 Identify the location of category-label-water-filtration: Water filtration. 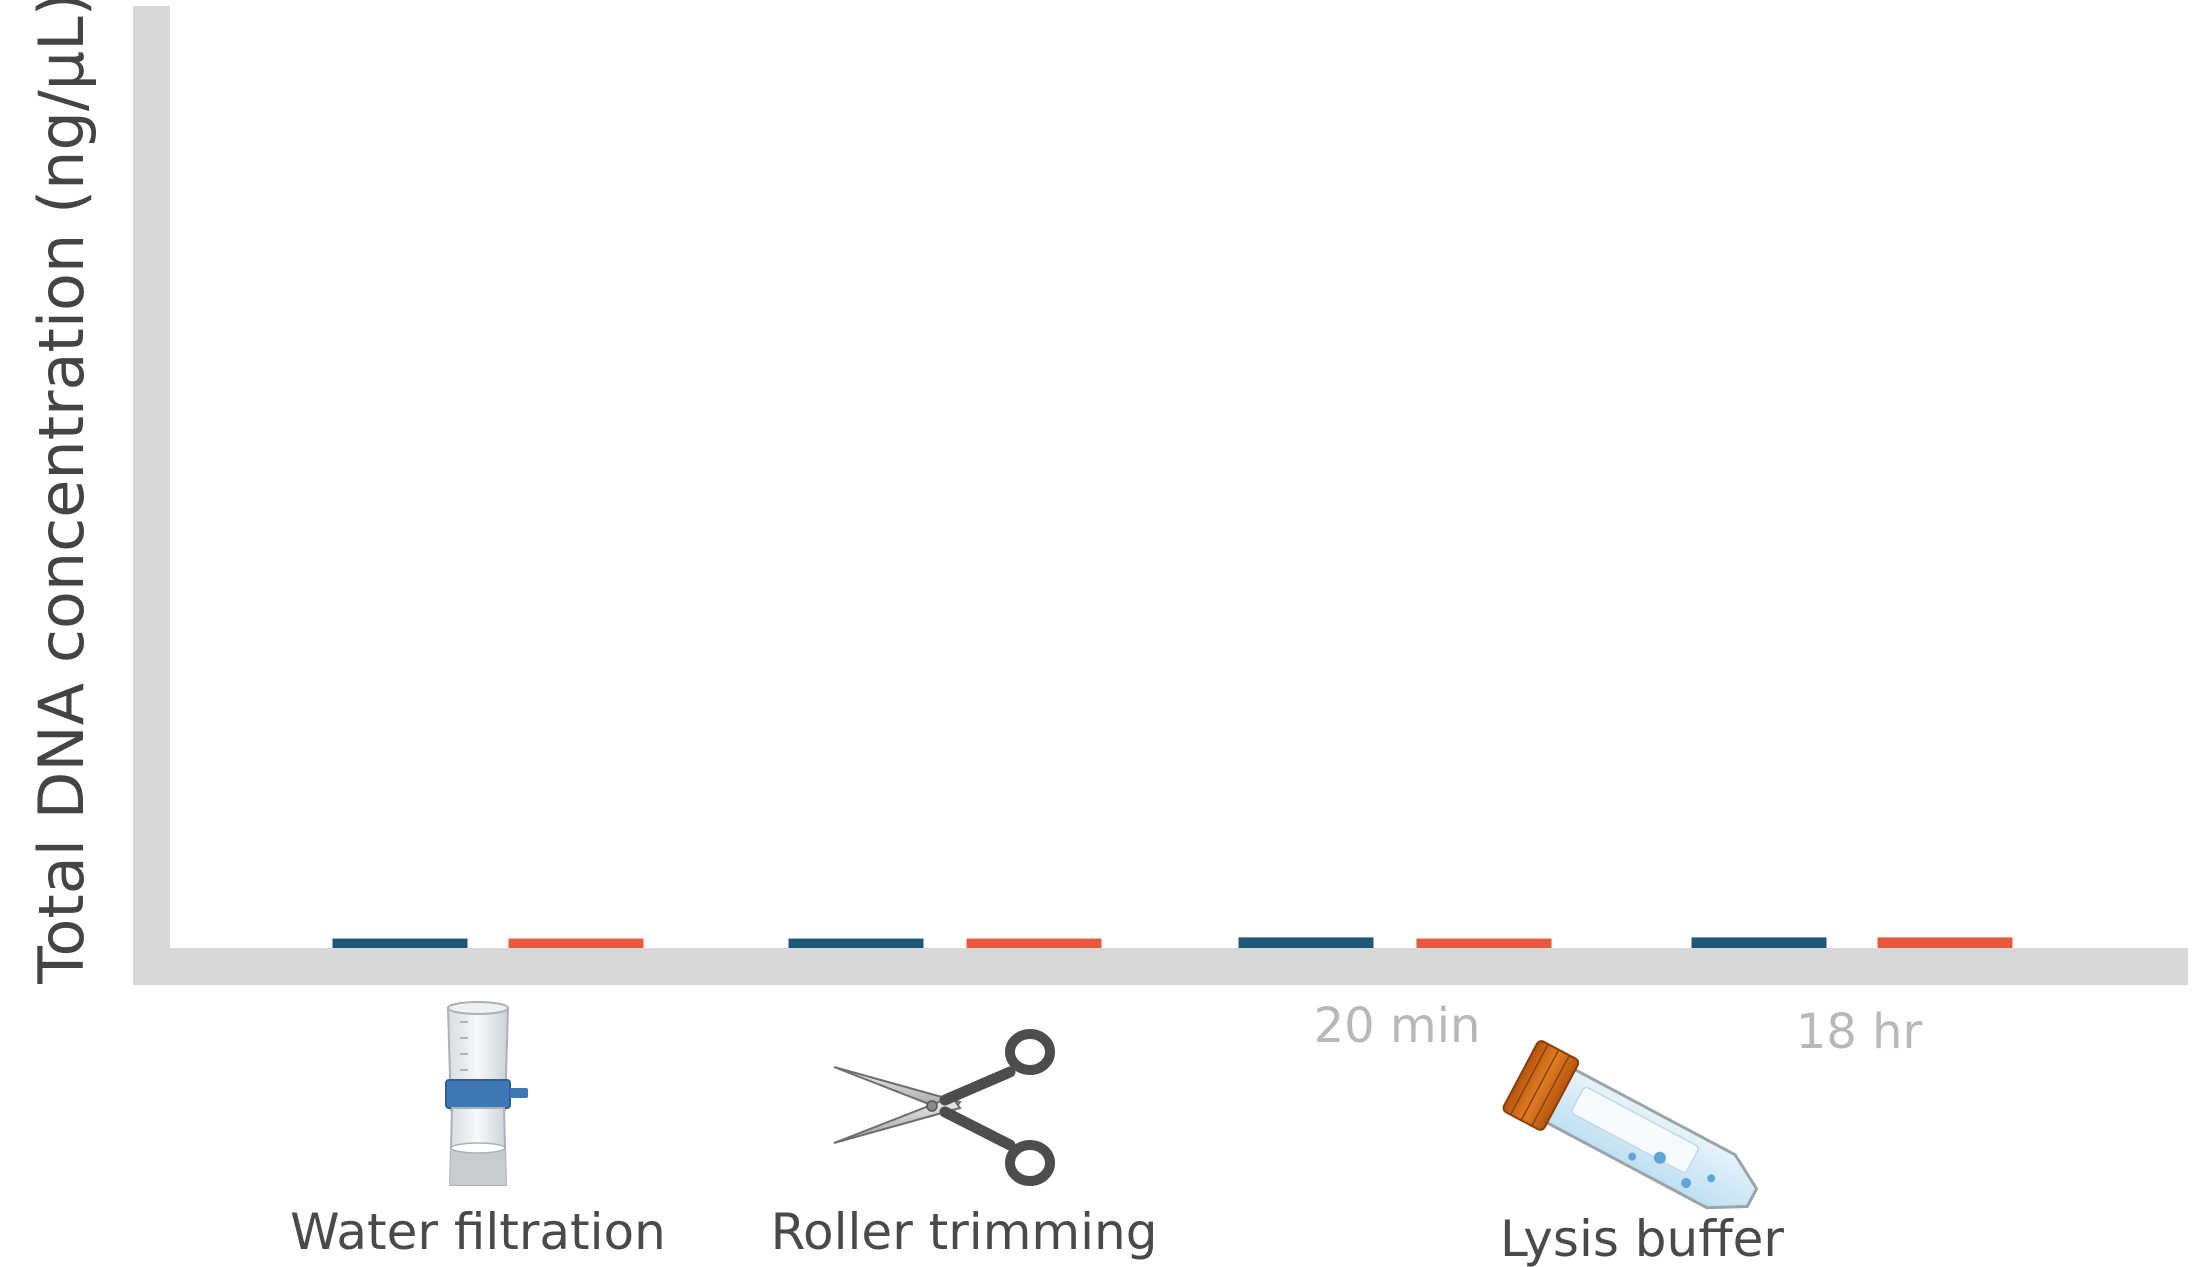
(478, 1232).